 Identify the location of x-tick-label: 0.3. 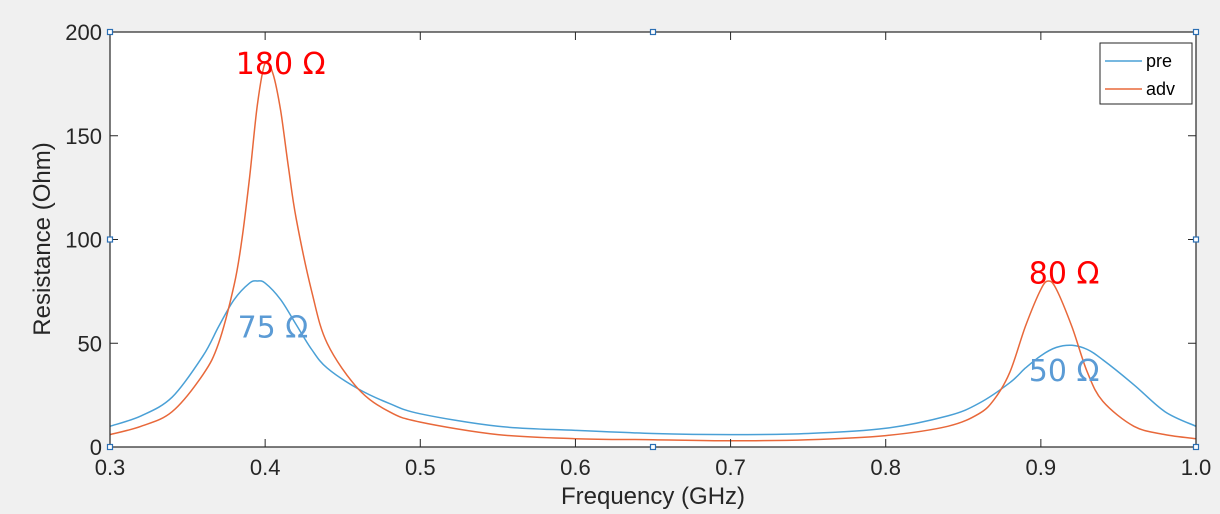
(110, 467).